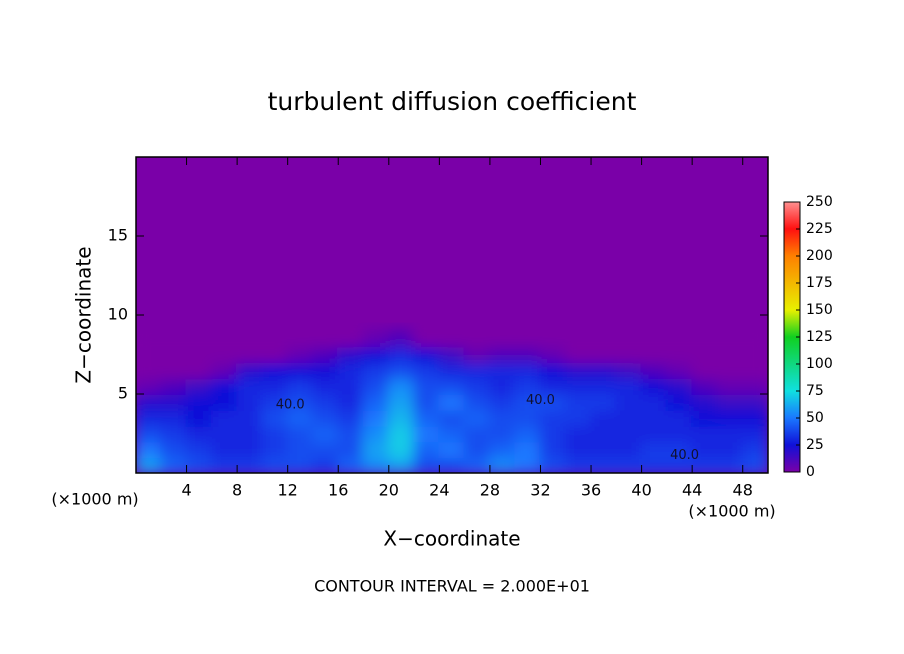 The height and width of the screenshot is (654, 904). Describe the element at coordinates (540, 490) in the screenshot. I see `x-tick-label: 32` at that location.